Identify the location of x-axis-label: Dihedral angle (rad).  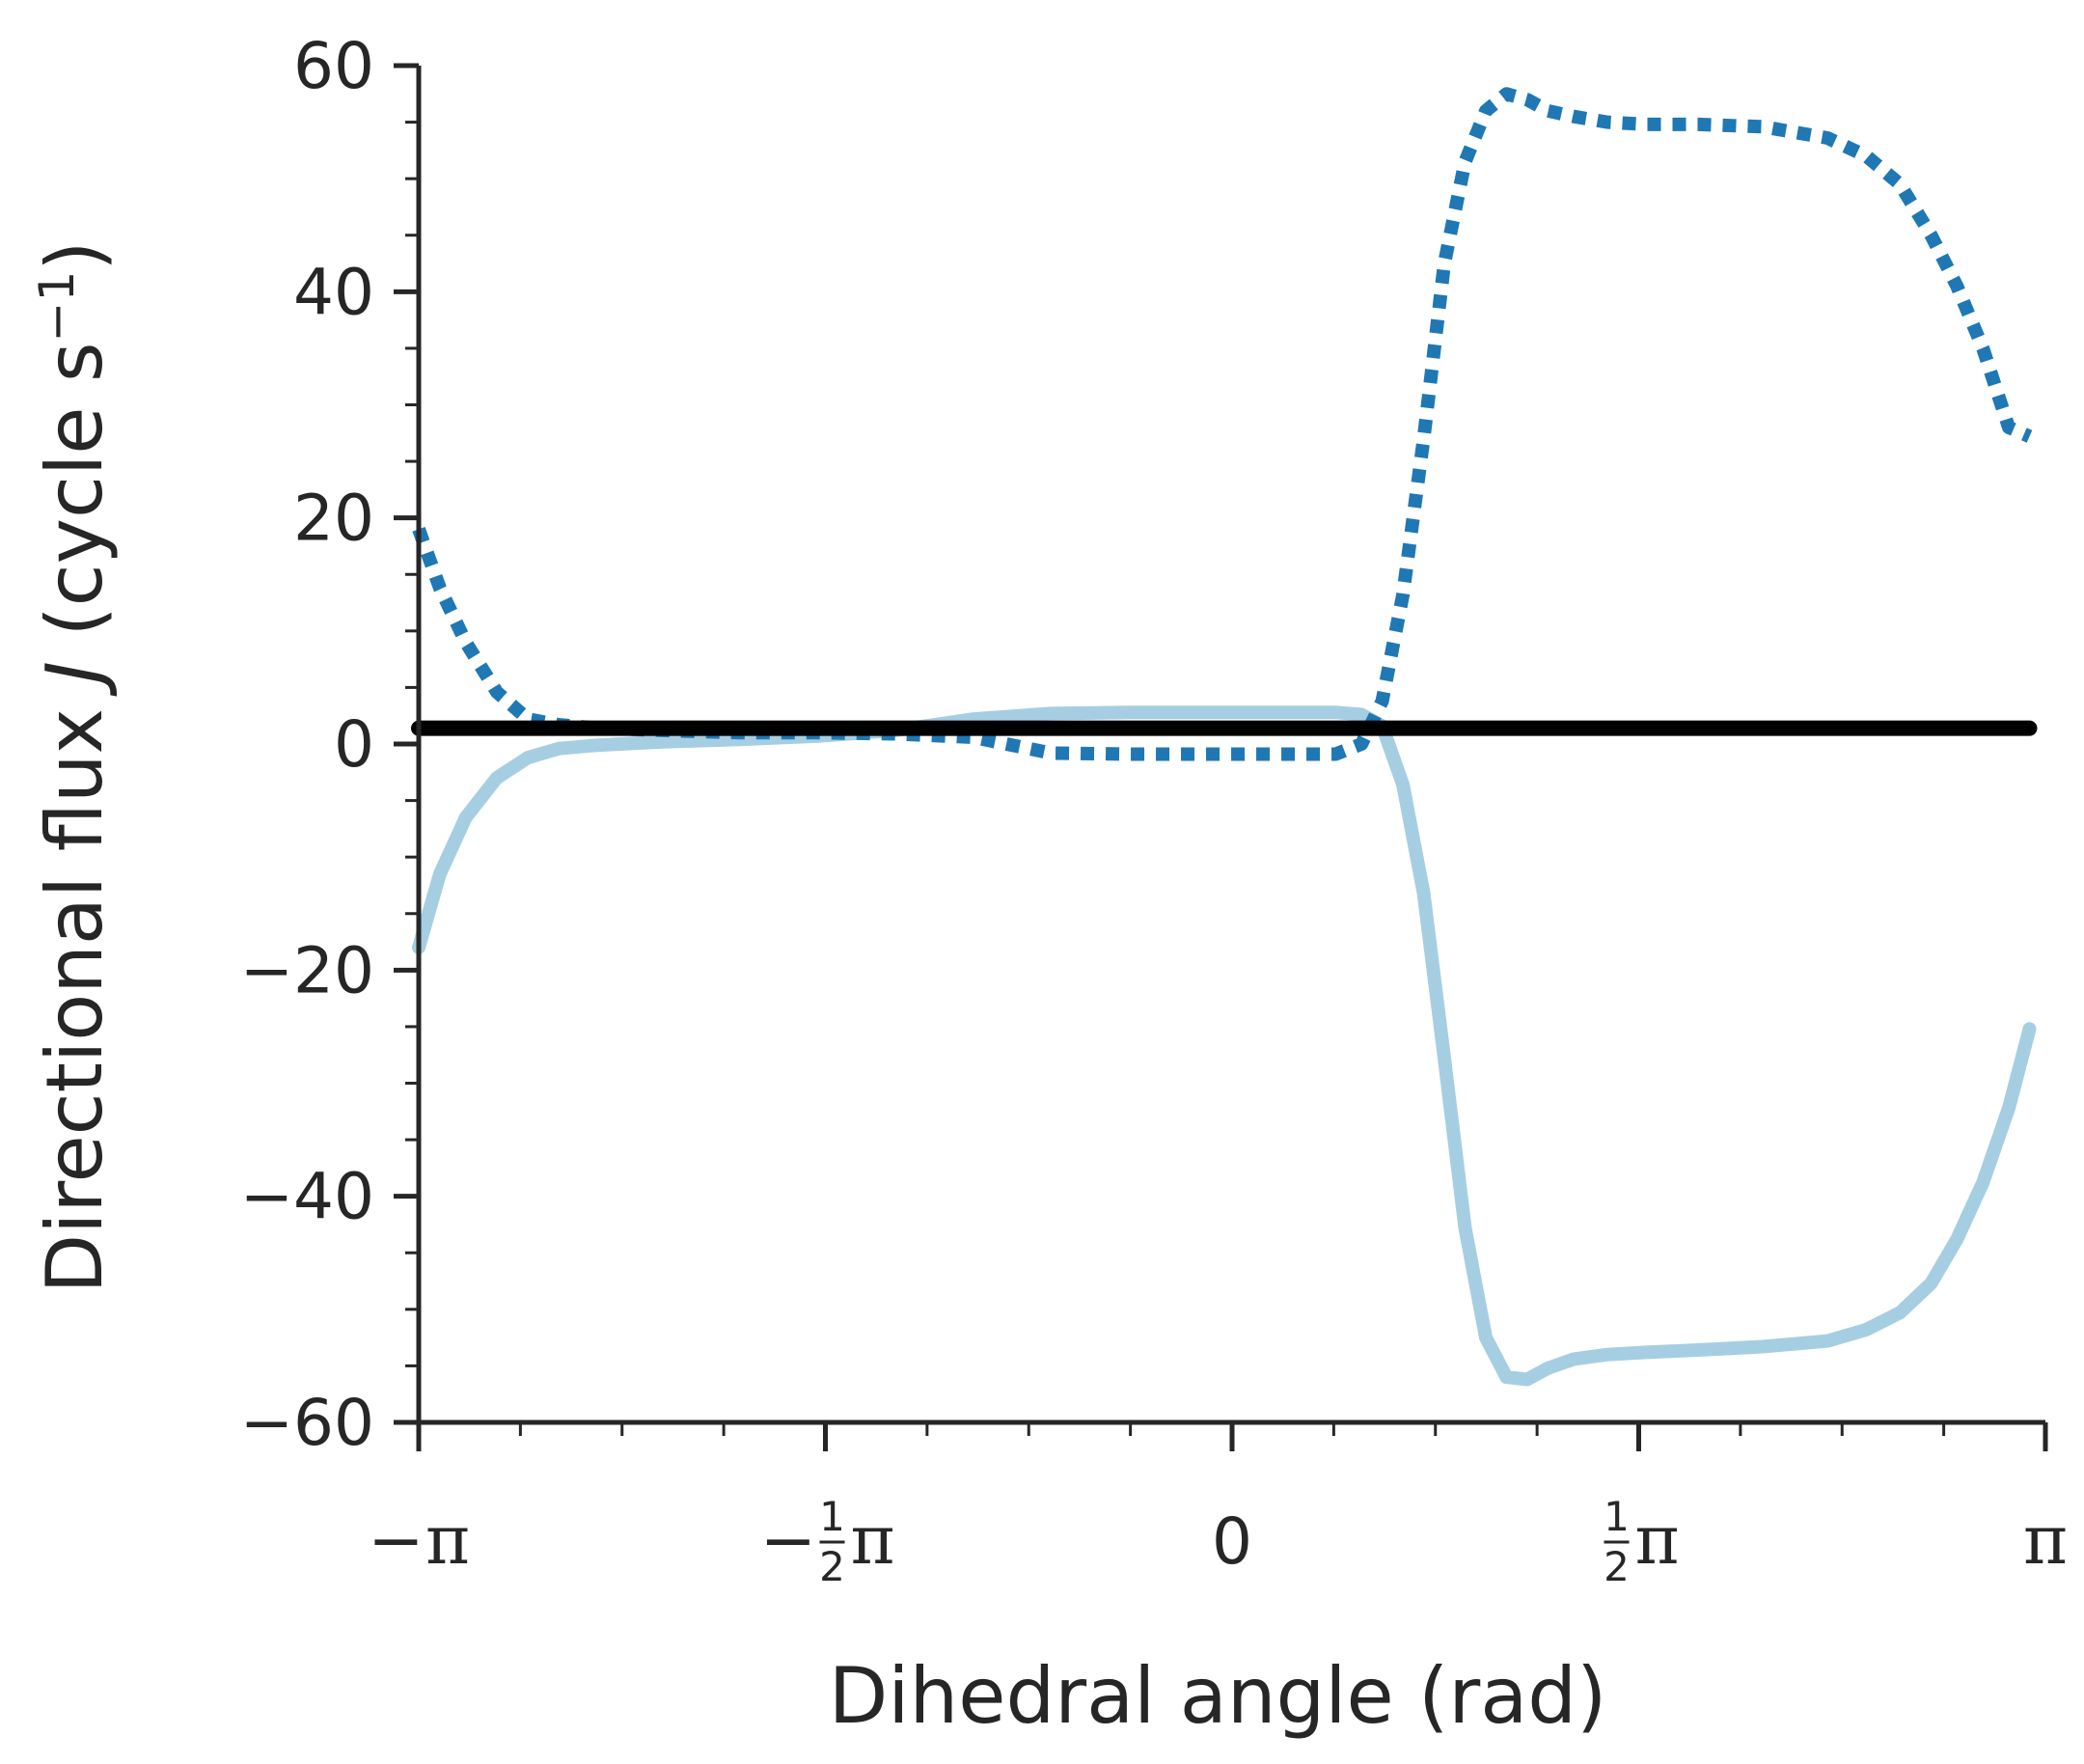
(1218, 1696).